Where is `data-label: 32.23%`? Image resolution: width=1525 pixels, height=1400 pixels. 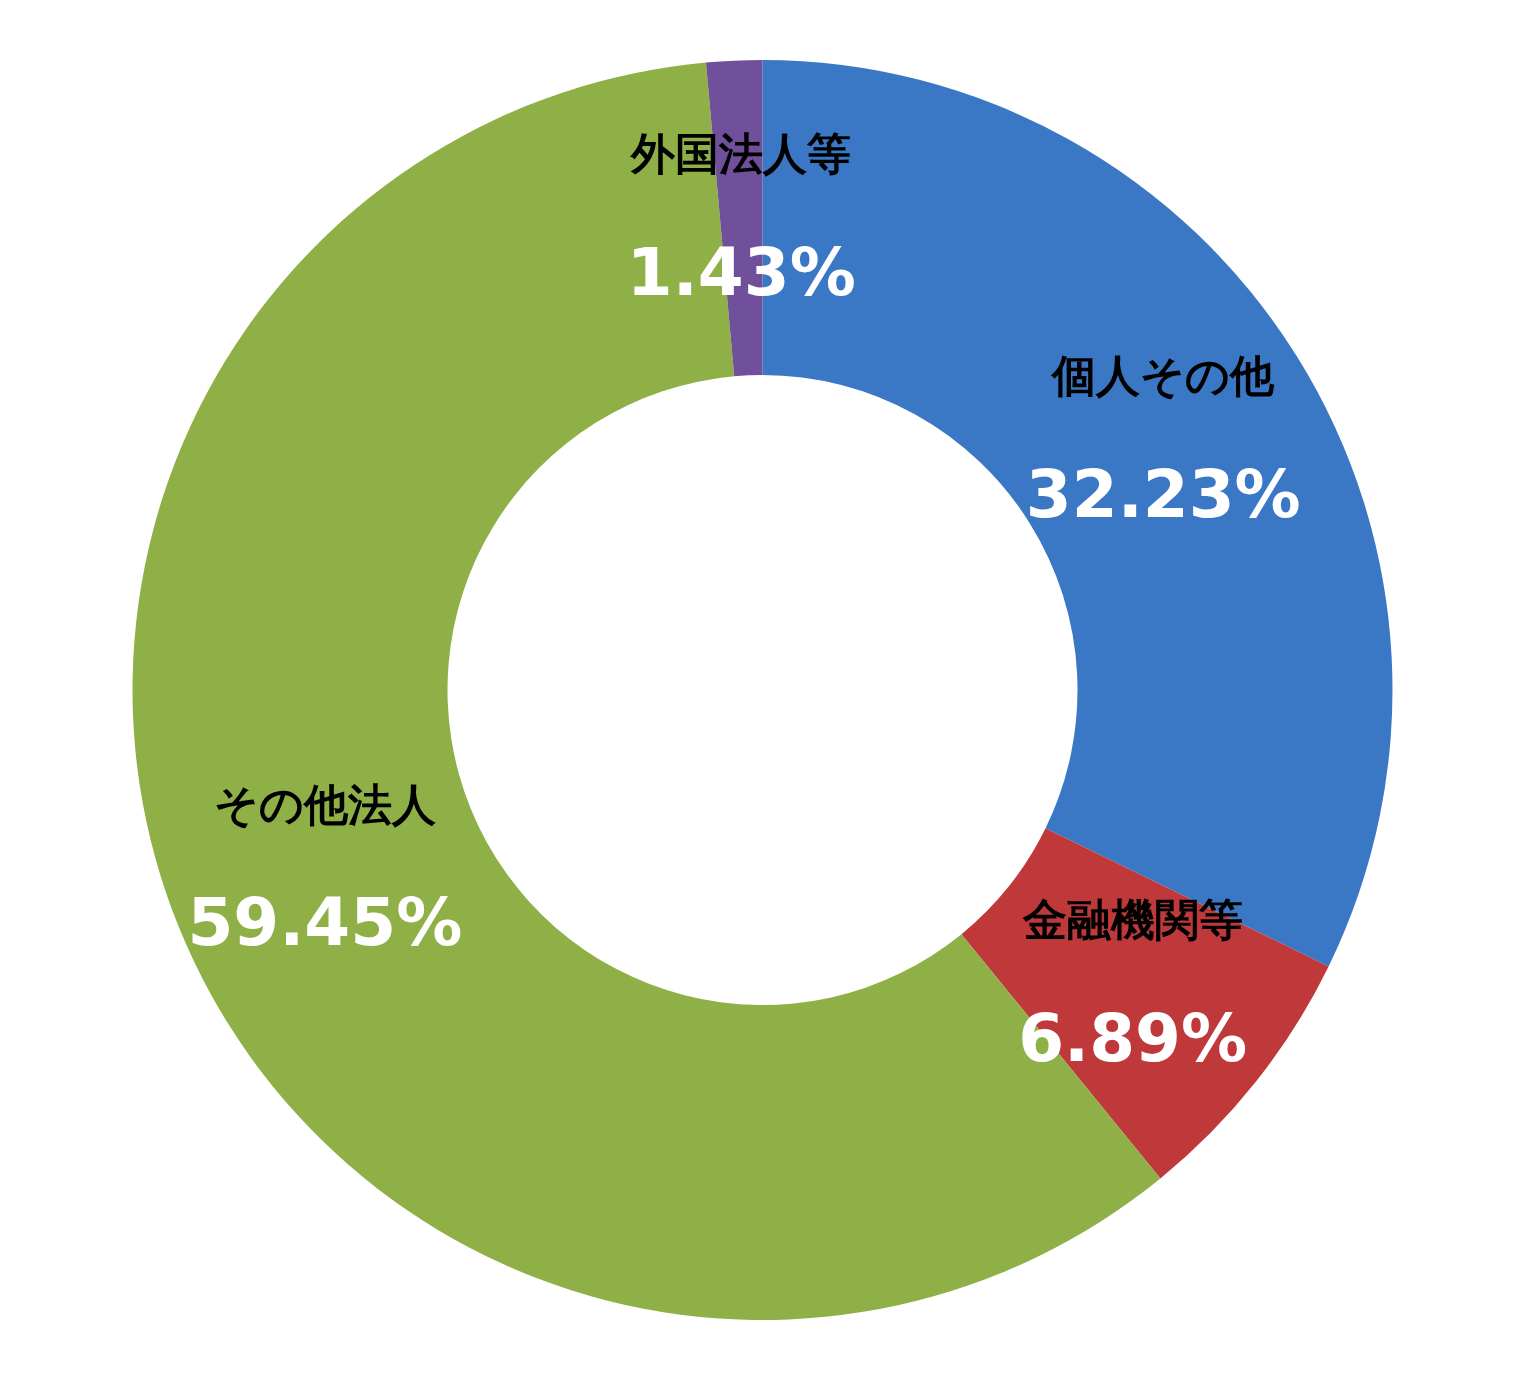 data-label: 32.23% is located at coordinates (1163, 494).